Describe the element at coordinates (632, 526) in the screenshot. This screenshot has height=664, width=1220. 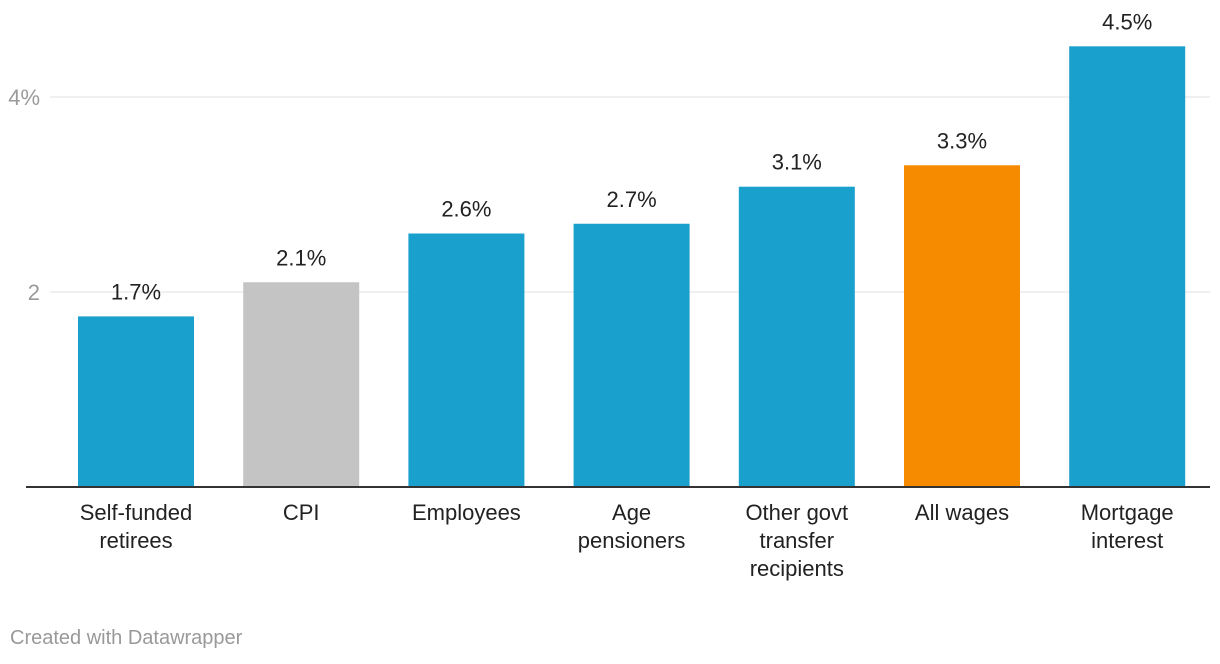
I see `category-label-3: Age pensioners` at that location.